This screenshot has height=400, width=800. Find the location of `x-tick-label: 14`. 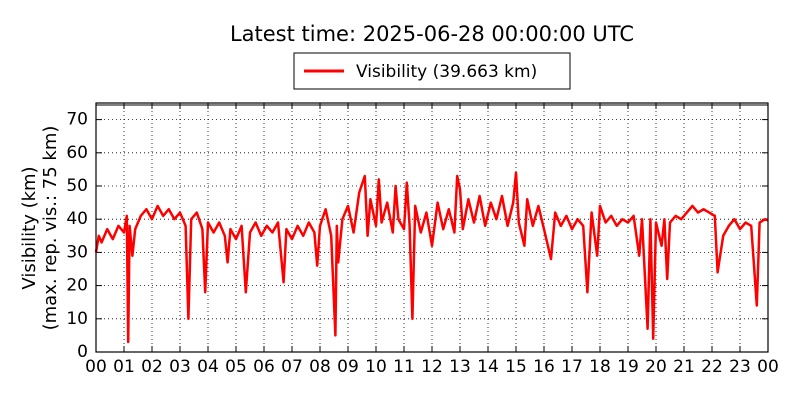

x-tick-label: 14 is located at coordinates (488, 367).